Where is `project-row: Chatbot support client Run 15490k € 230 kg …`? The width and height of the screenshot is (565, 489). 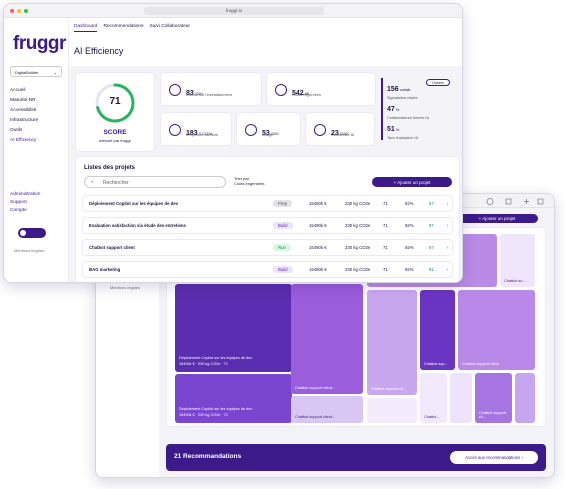
project-row: Chatbot support client Run 15490k € 230 kg … is located at coordinates (267, 247).